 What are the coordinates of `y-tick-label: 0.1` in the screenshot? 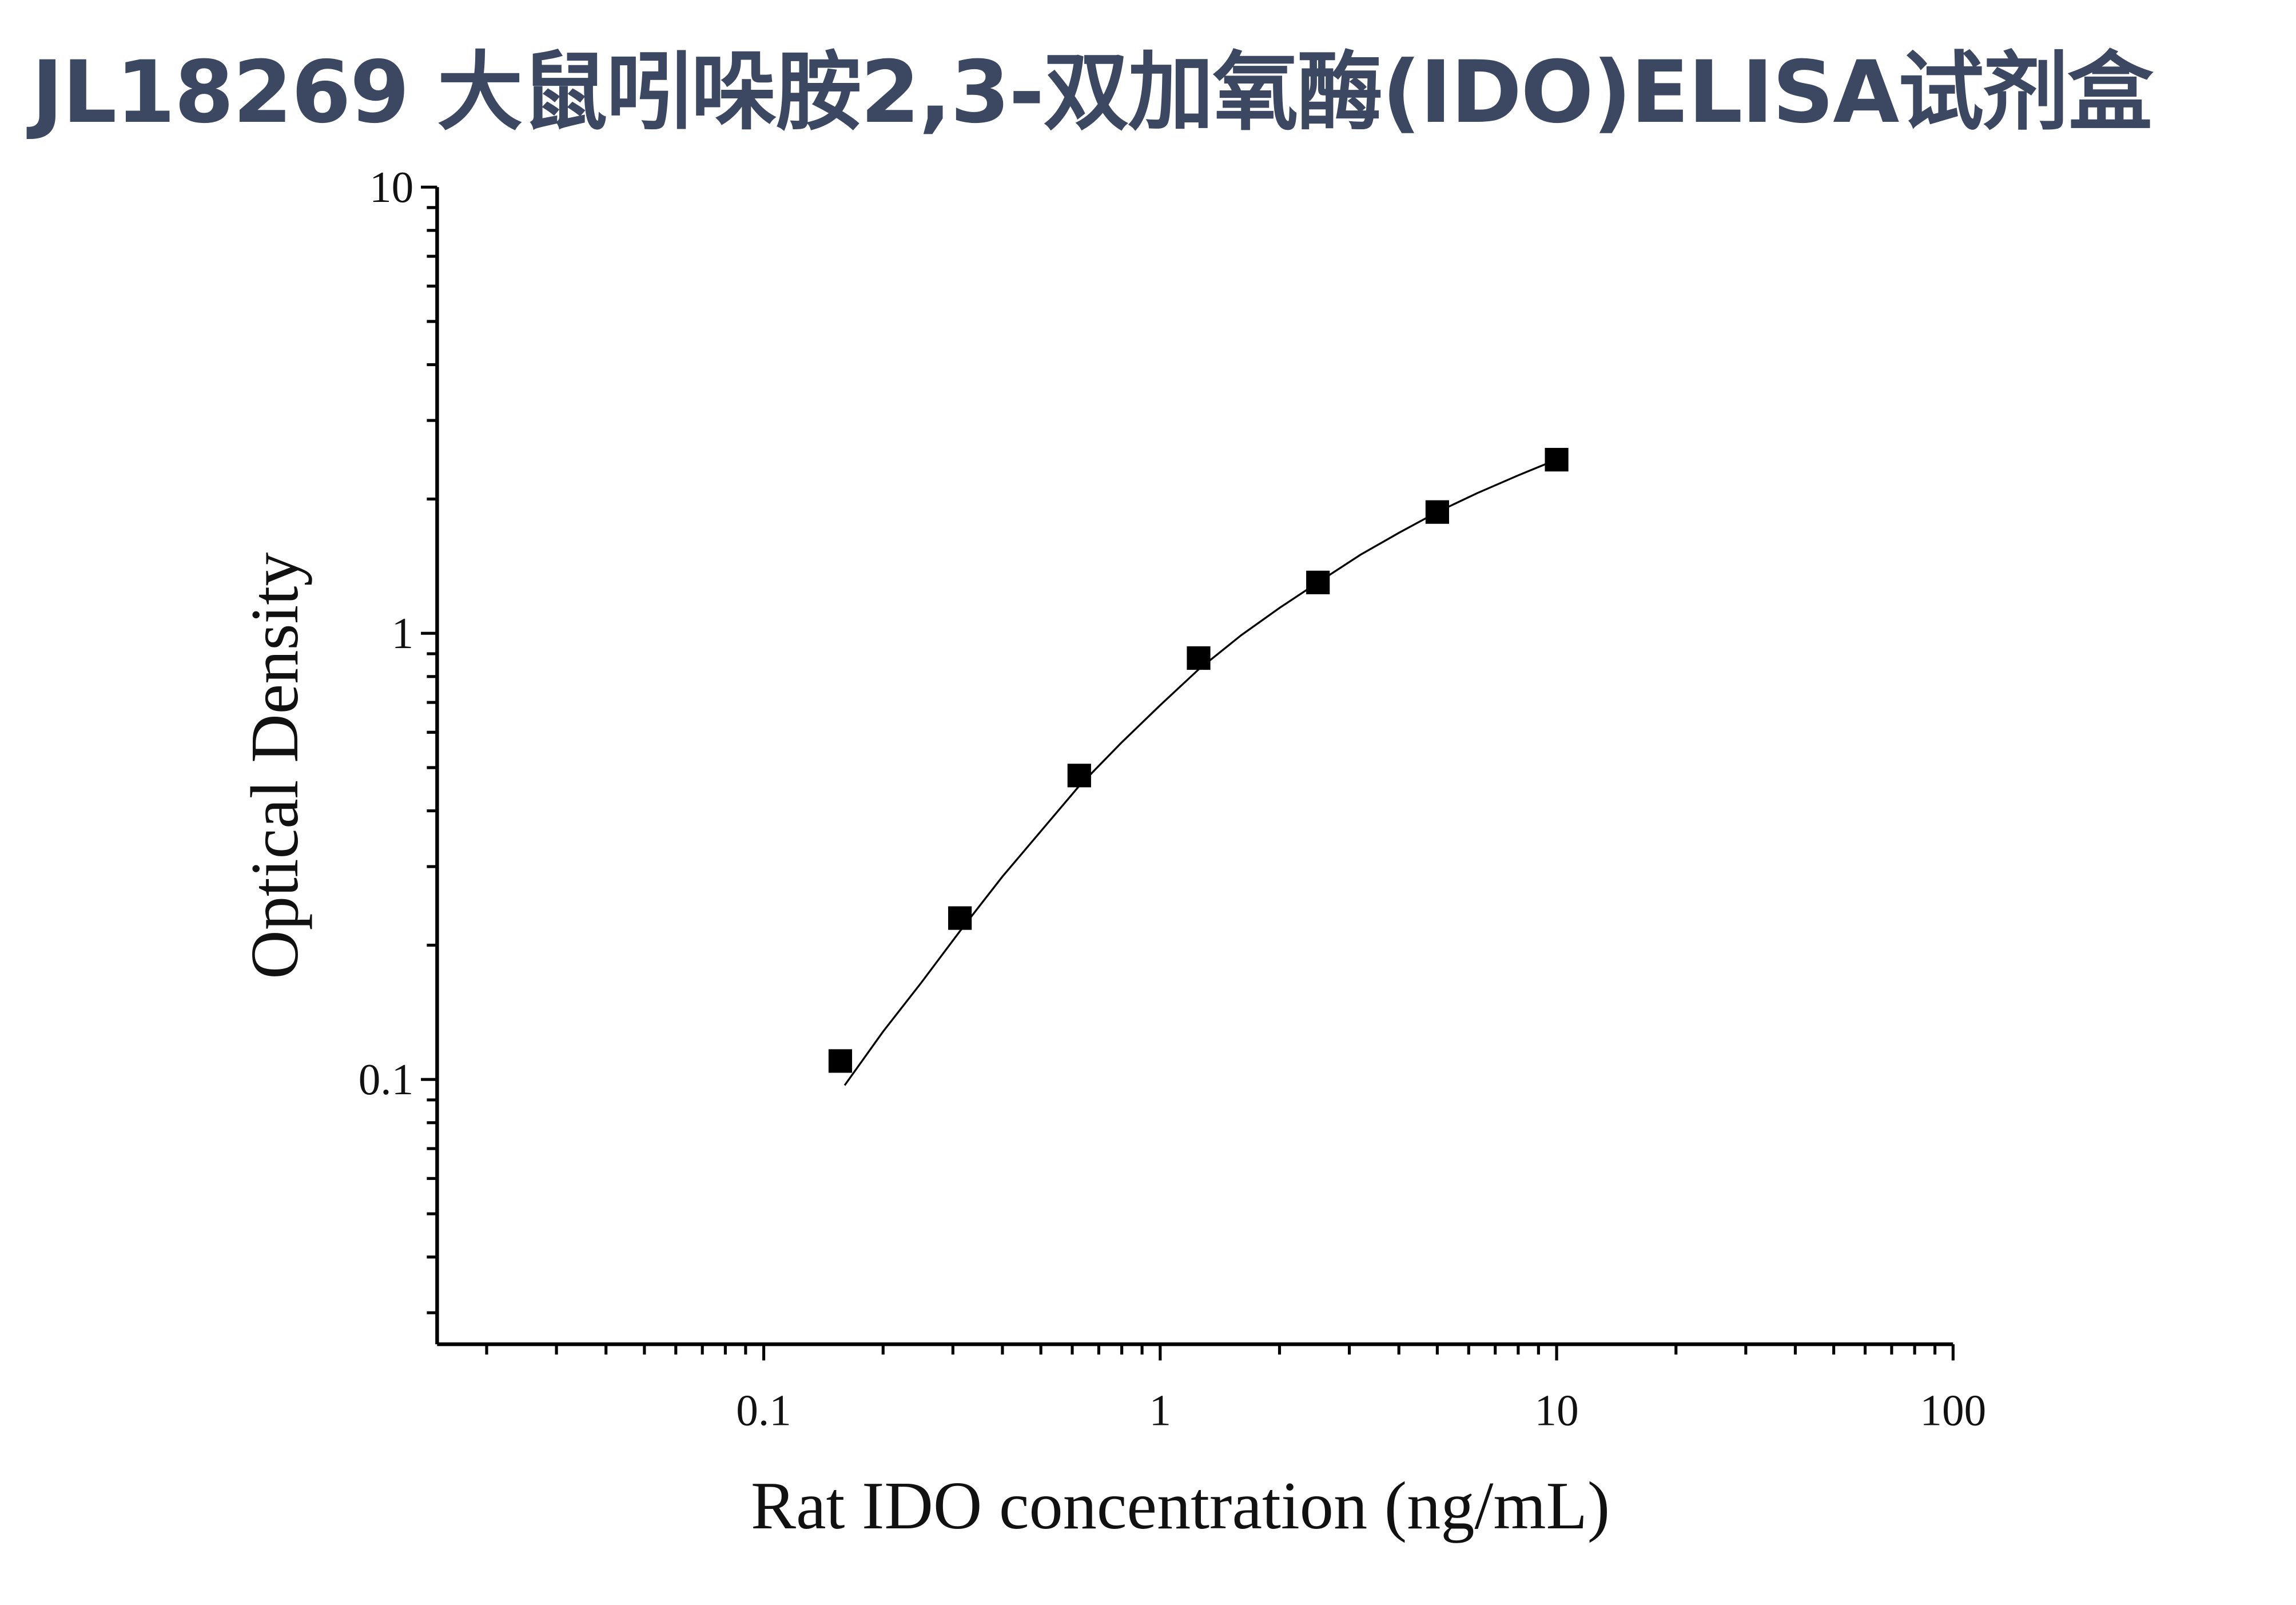 It's located at (387, 1079).